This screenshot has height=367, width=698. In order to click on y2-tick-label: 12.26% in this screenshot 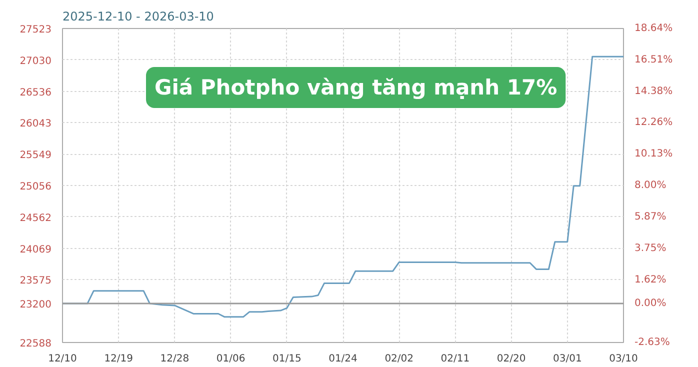, I will do `click(653, 122)`.